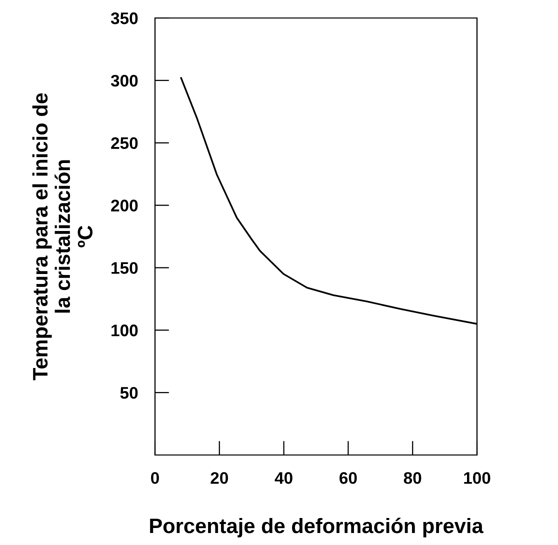 The image size is (558, 545). What do you see at coordinates (219, 478) in the screenshot?
I see `x-tick-label: 20` at bounding box center [219, 478].